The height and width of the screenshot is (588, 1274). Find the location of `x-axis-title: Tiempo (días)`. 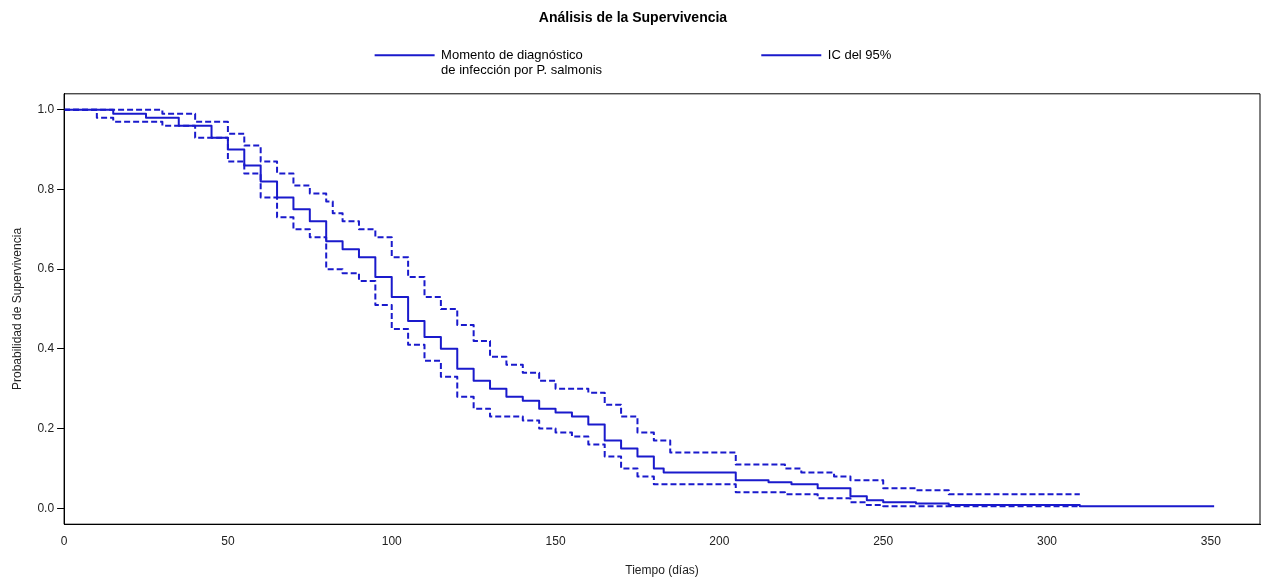

x-axis-title: Tiempo (días) is located at coordinates (662, 570).